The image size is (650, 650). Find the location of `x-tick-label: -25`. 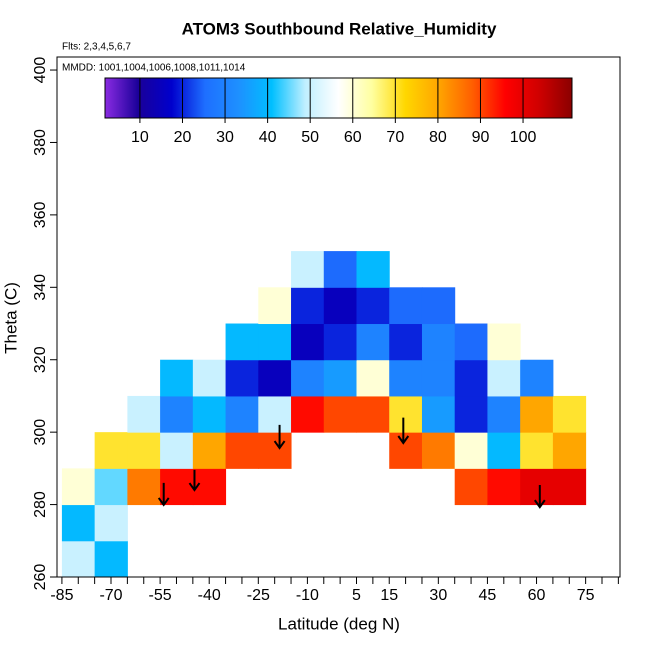

x-tick-label: -25 is located at coordinates (258, 595).